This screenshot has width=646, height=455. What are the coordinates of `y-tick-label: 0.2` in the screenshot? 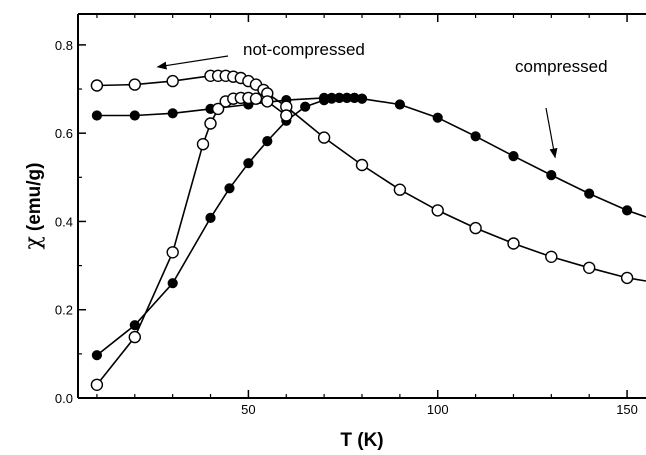 It's located at (64, 310).